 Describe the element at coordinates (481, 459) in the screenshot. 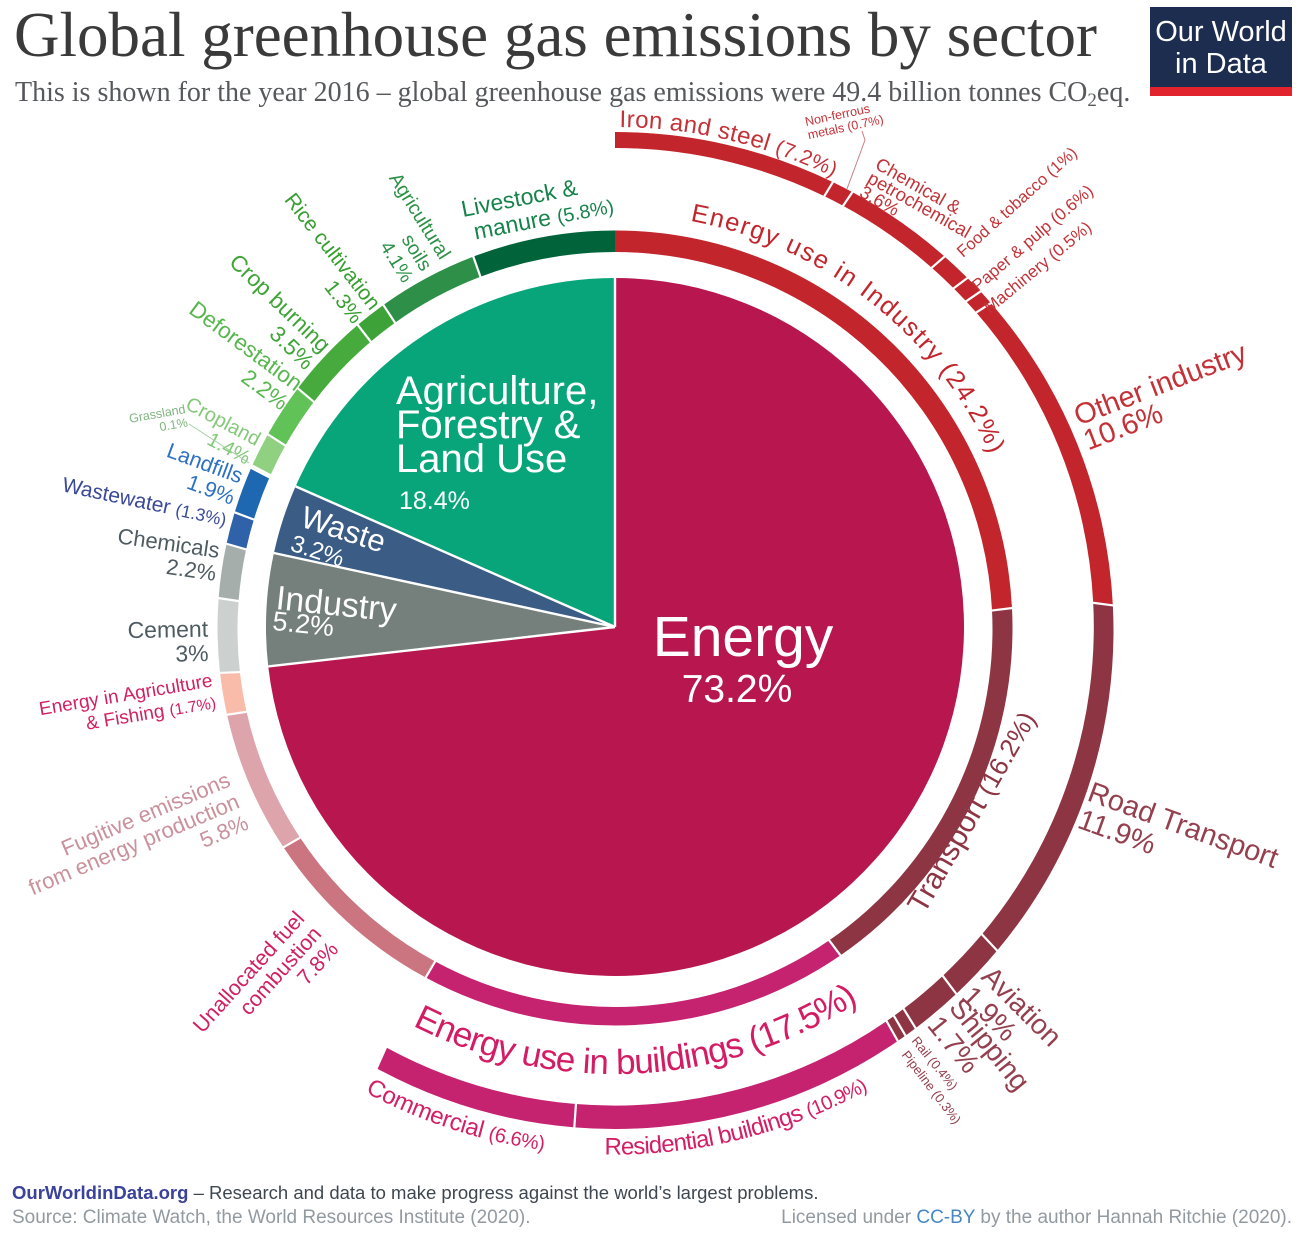

I see `svg-text: Land Use` at that location.